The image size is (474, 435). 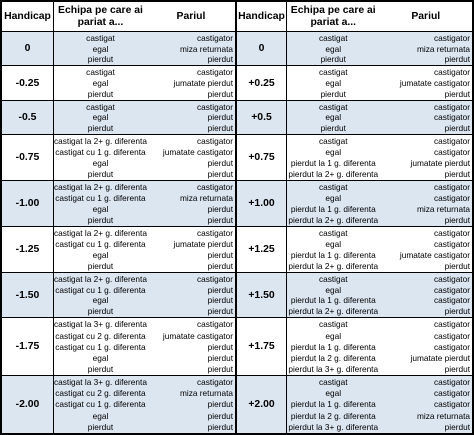 I want to click on team-result: castigat la 3+ g. diferenta, so click(x=100, y=381).